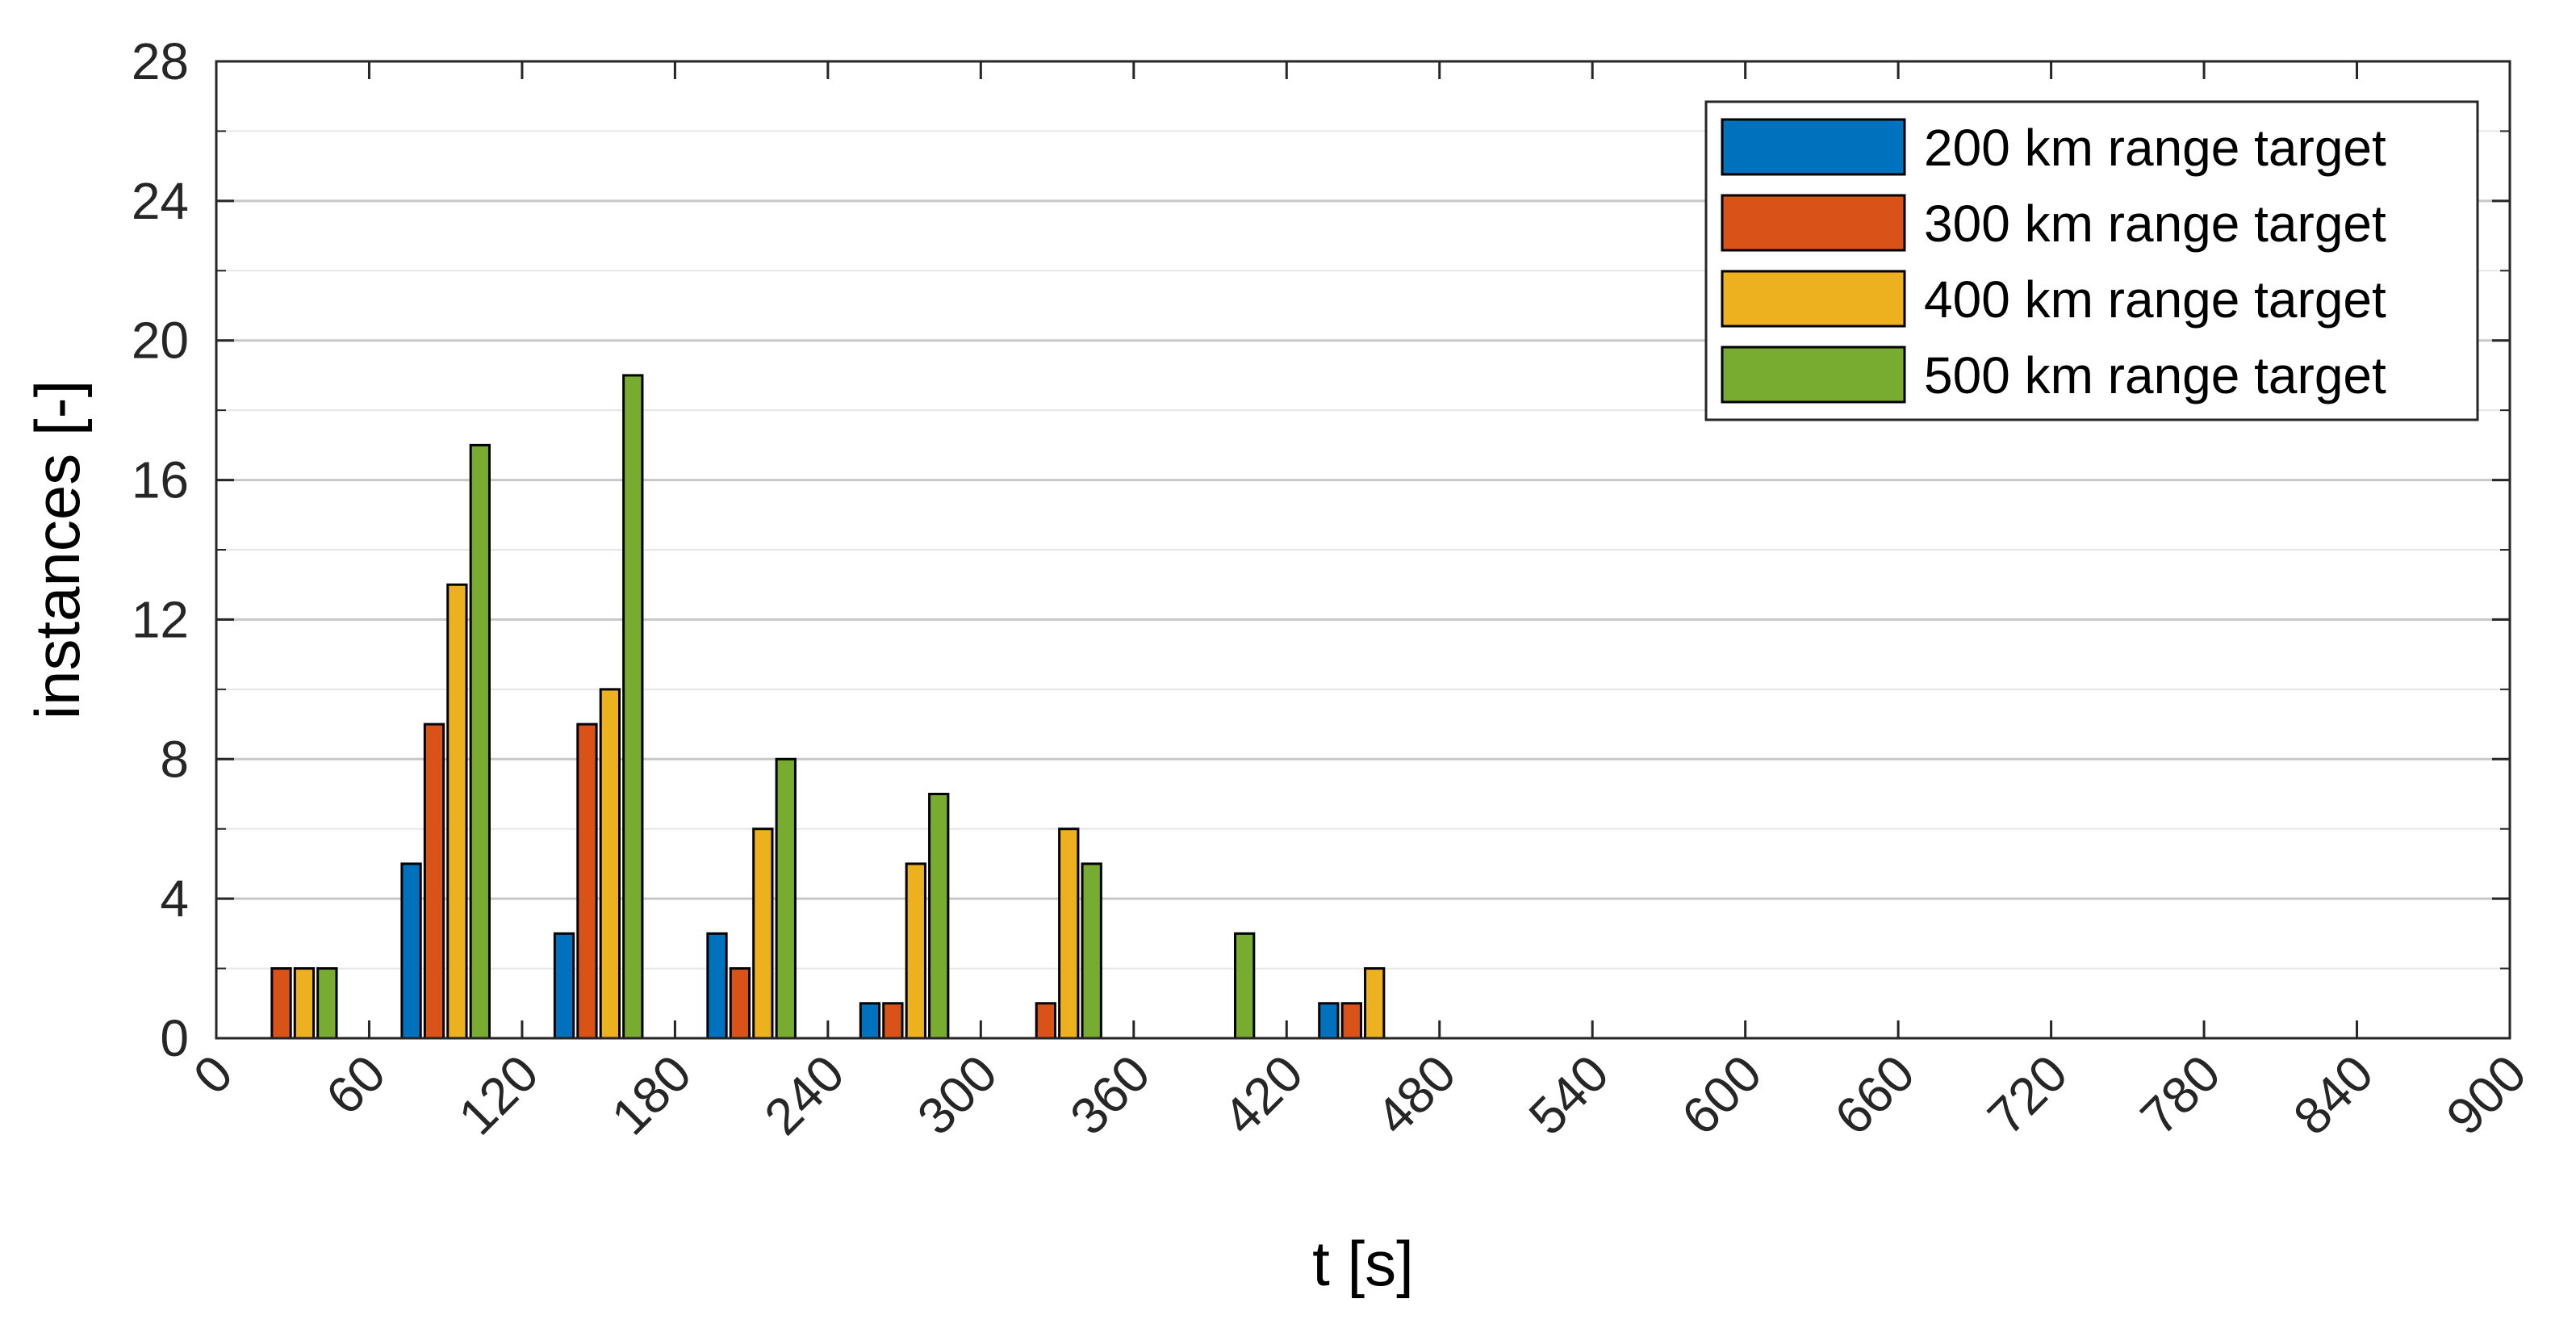 This screenshot has height=1324, width=2576. What do you see at coordinates (1109, 1095) in the screenshot?
I see `x-tick-label: 360` at bounding box center [1109, 1095].